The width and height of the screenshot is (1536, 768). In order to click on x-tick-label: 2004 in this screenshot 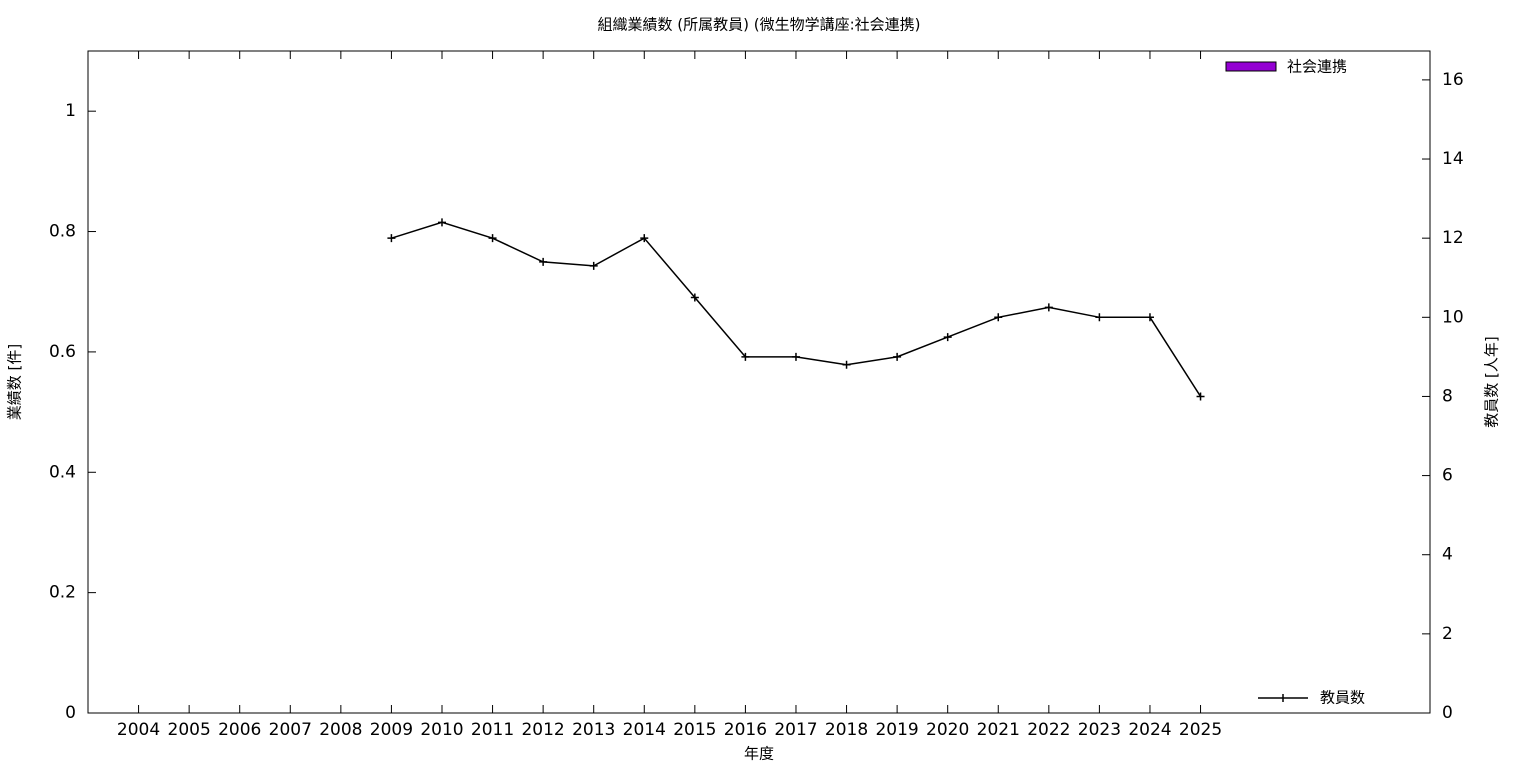, I will do `click(138, 730)`.